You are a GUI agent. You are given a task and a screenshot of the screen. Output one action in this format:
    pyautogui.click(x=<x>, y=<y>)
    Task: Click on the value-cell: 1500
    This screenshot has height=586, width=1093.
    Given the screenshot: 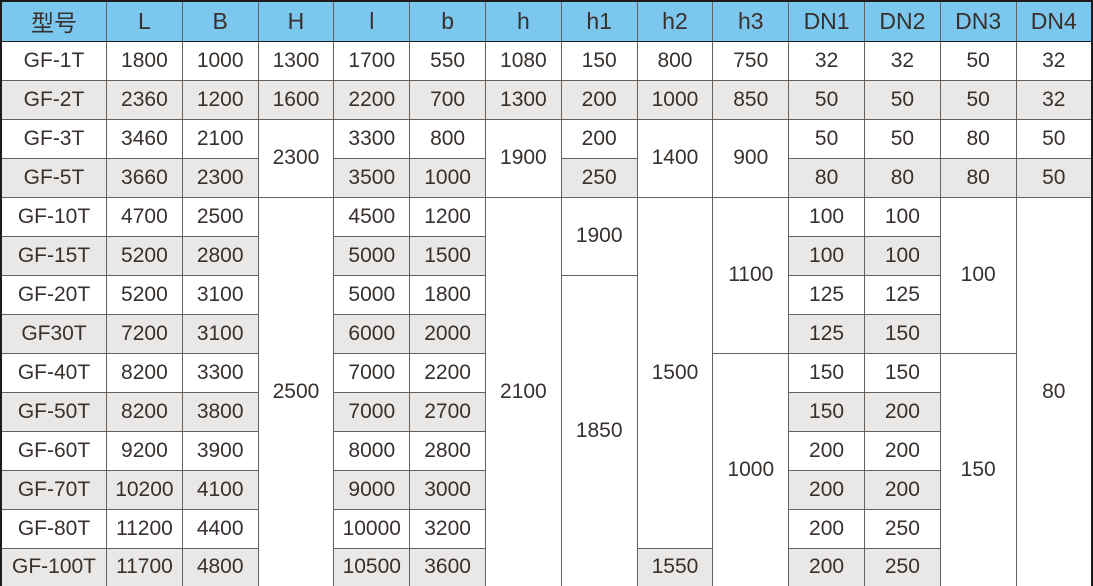 What is the action you would take?
    pyautogui.click(x=675, y=372)
    